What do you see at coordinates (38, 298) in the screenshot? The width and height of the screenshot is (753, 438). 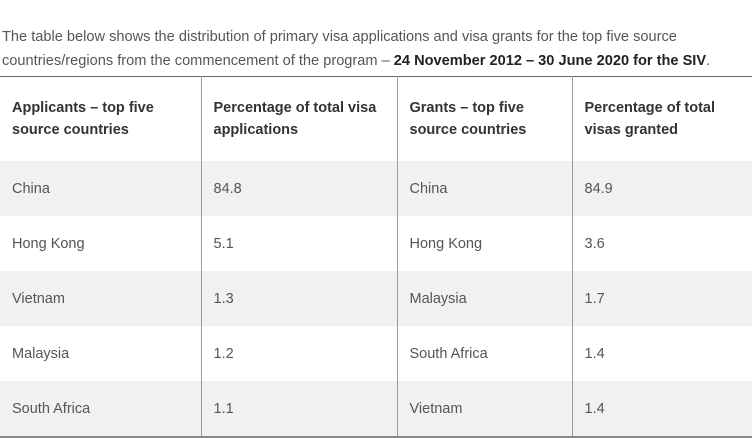 I see `applicant-country-cell: Vietnam` at bounding box center [38, 298].